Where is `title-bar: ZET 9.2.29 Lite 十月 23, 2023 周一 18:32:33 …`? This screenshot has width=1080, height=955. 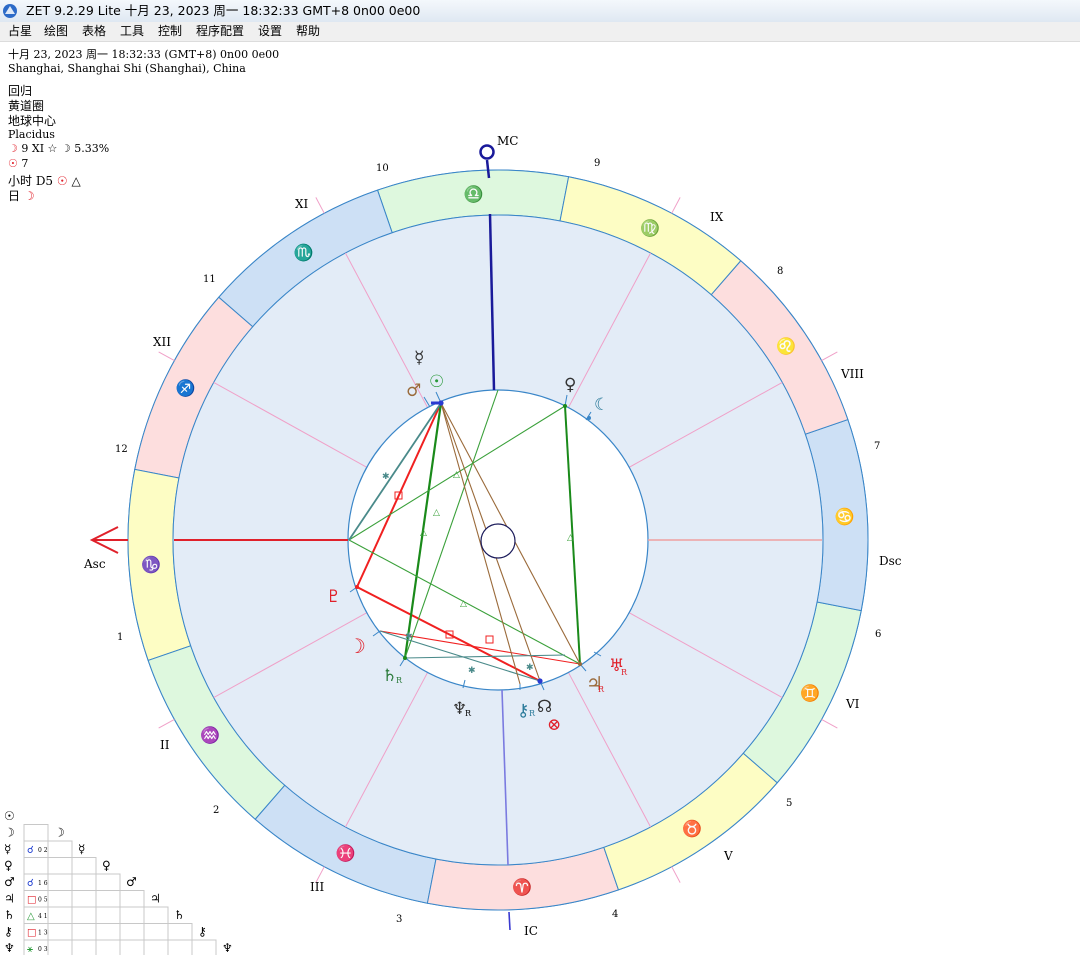
title-bar: ZET 9.2.29 Lite 十月 23, 2023 周一 18:32:33 … is located at coordinates (540, 11).